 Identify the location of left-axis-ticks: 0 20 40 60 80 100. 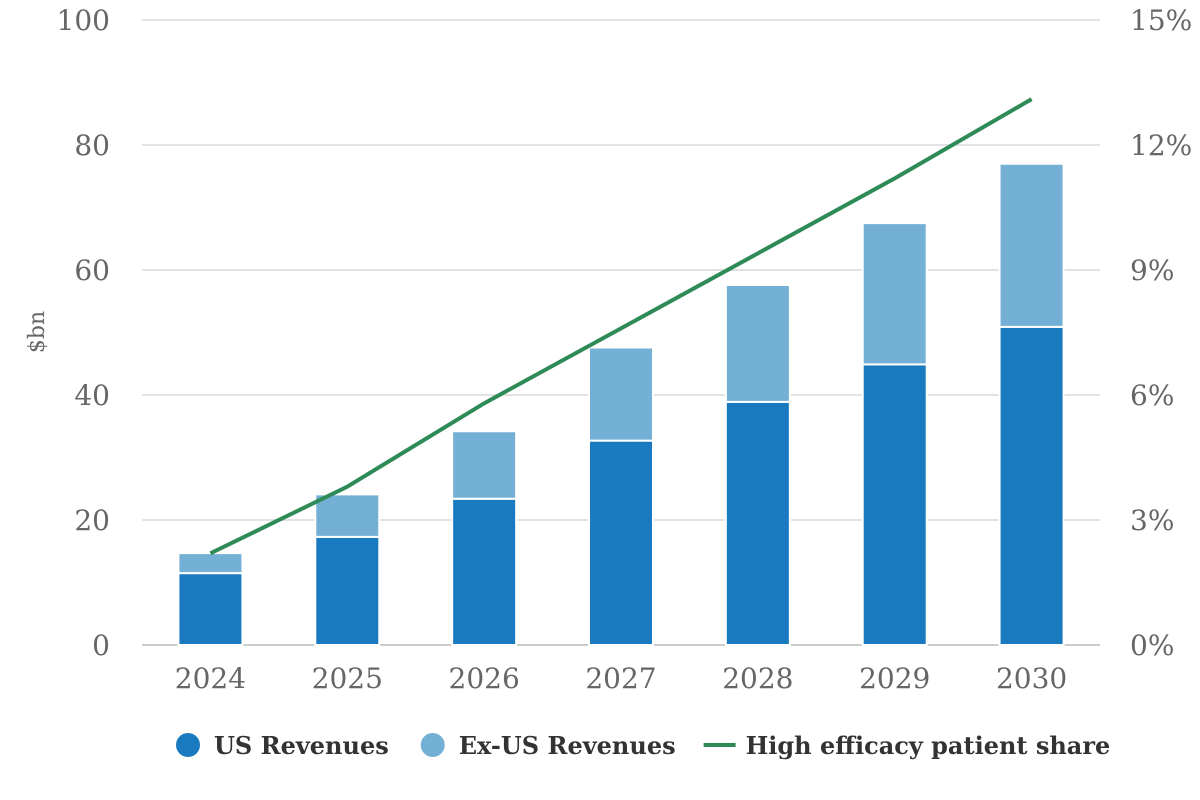
(83, 333).